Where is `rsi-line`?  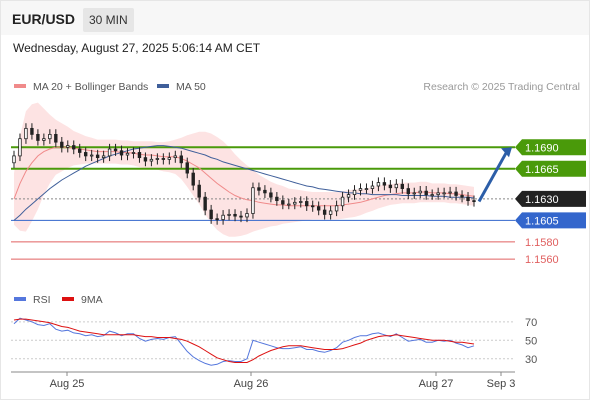 rsi-line is located at coordinates (244, 341).